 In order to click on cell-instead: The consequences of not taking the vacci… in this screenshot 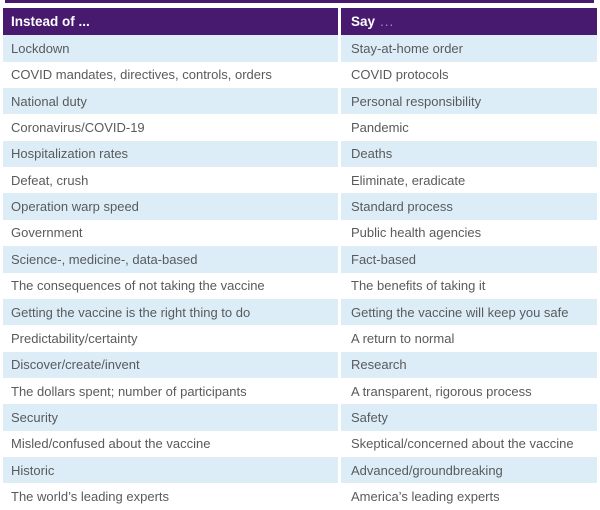, I will do `click(170, 285)`.